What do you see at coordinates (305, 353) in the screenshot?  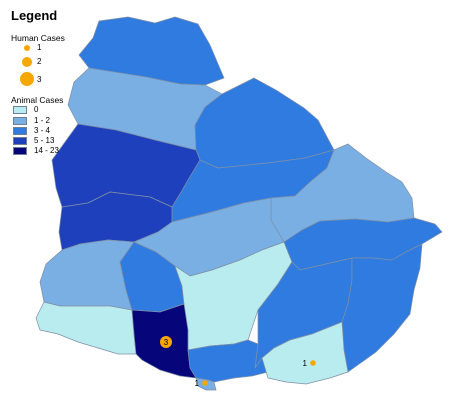 I see `region-maldonado` at bounding box center [305, 353].